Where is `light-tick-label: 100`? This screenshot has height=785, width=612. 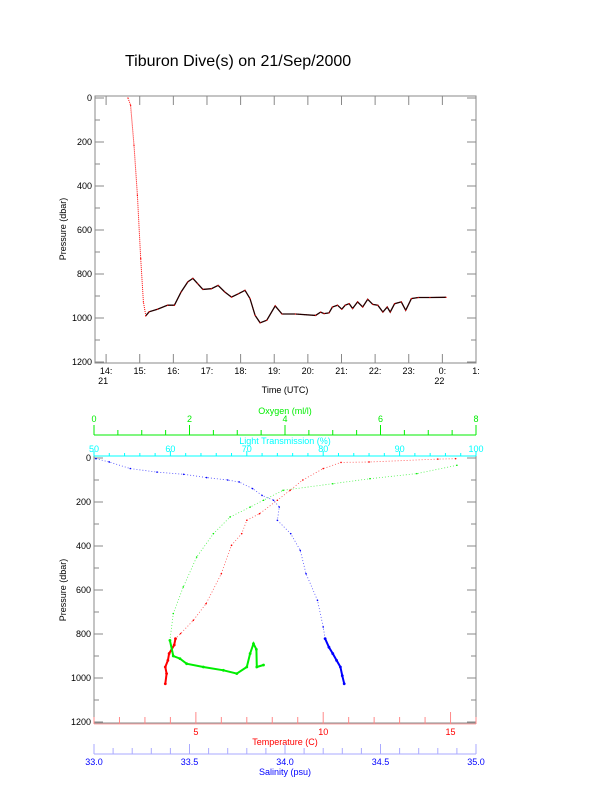
light-tick-label: 100 is located at coordinates (475, 449).